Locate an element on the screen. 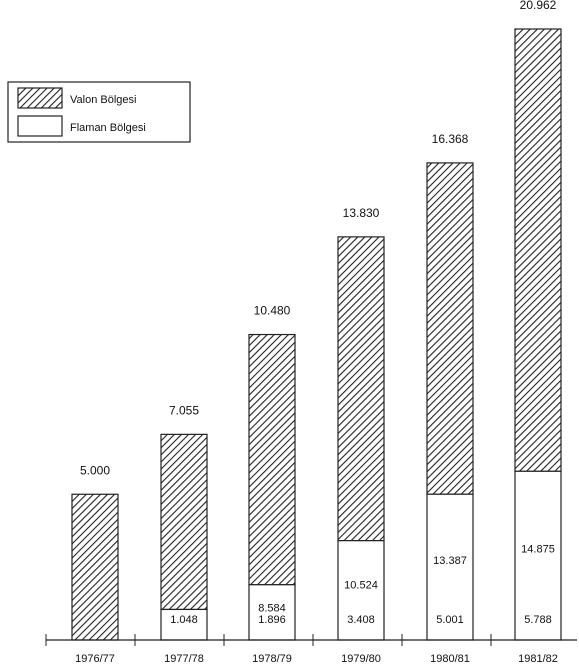  inner-label: 5.001 is located at coordinates (450, 620).